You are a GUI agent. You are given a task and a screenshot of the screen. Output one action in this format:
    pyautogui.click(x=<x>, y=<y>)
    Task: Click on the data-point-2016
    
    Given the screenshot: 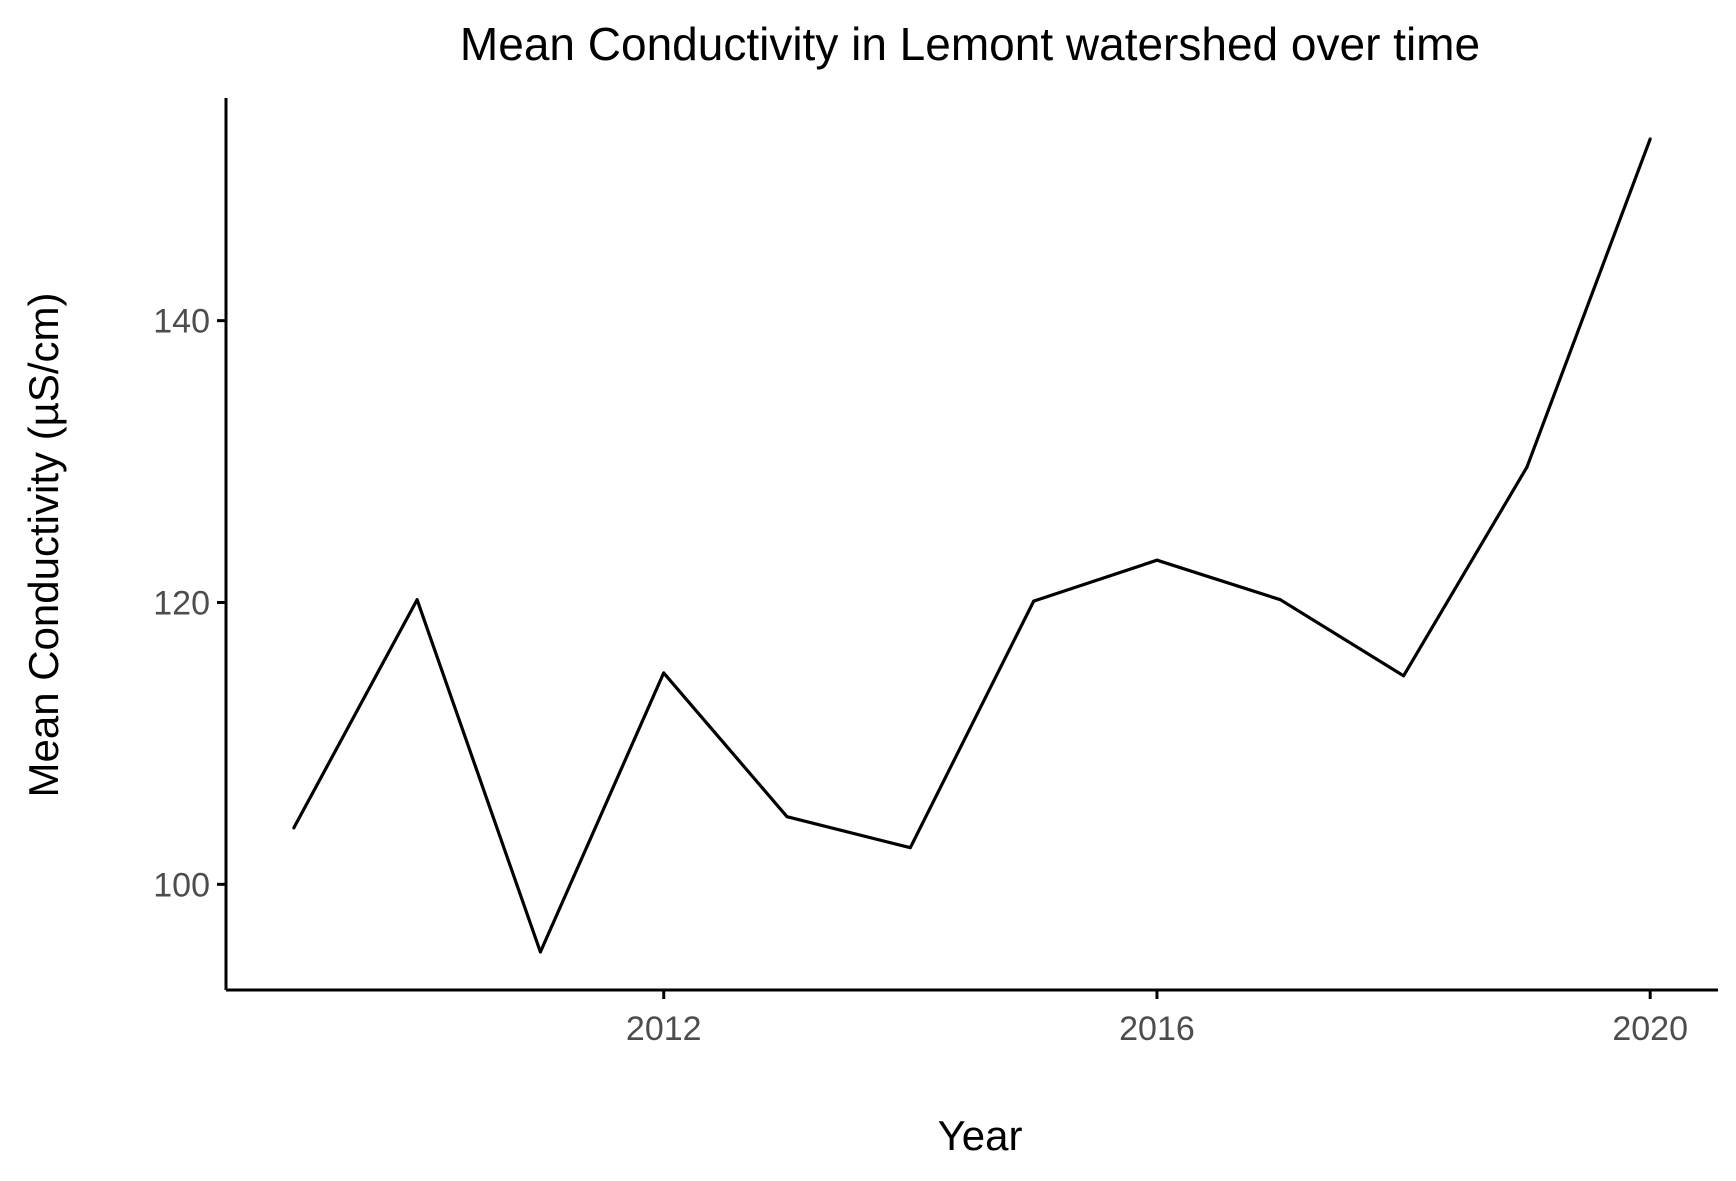 What is the action you would take?
    pyautogui.click(x=1157, y=560)
    